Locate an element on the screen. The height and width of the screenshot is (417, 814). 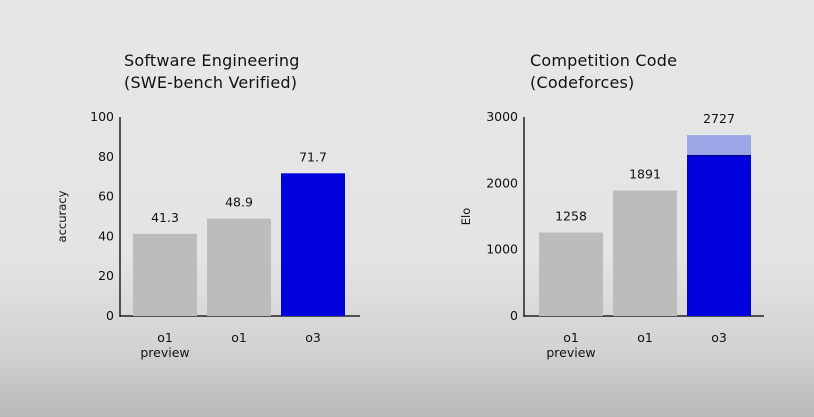
swe-category-sublabel-0: preview is located at coordinates (164, 352).